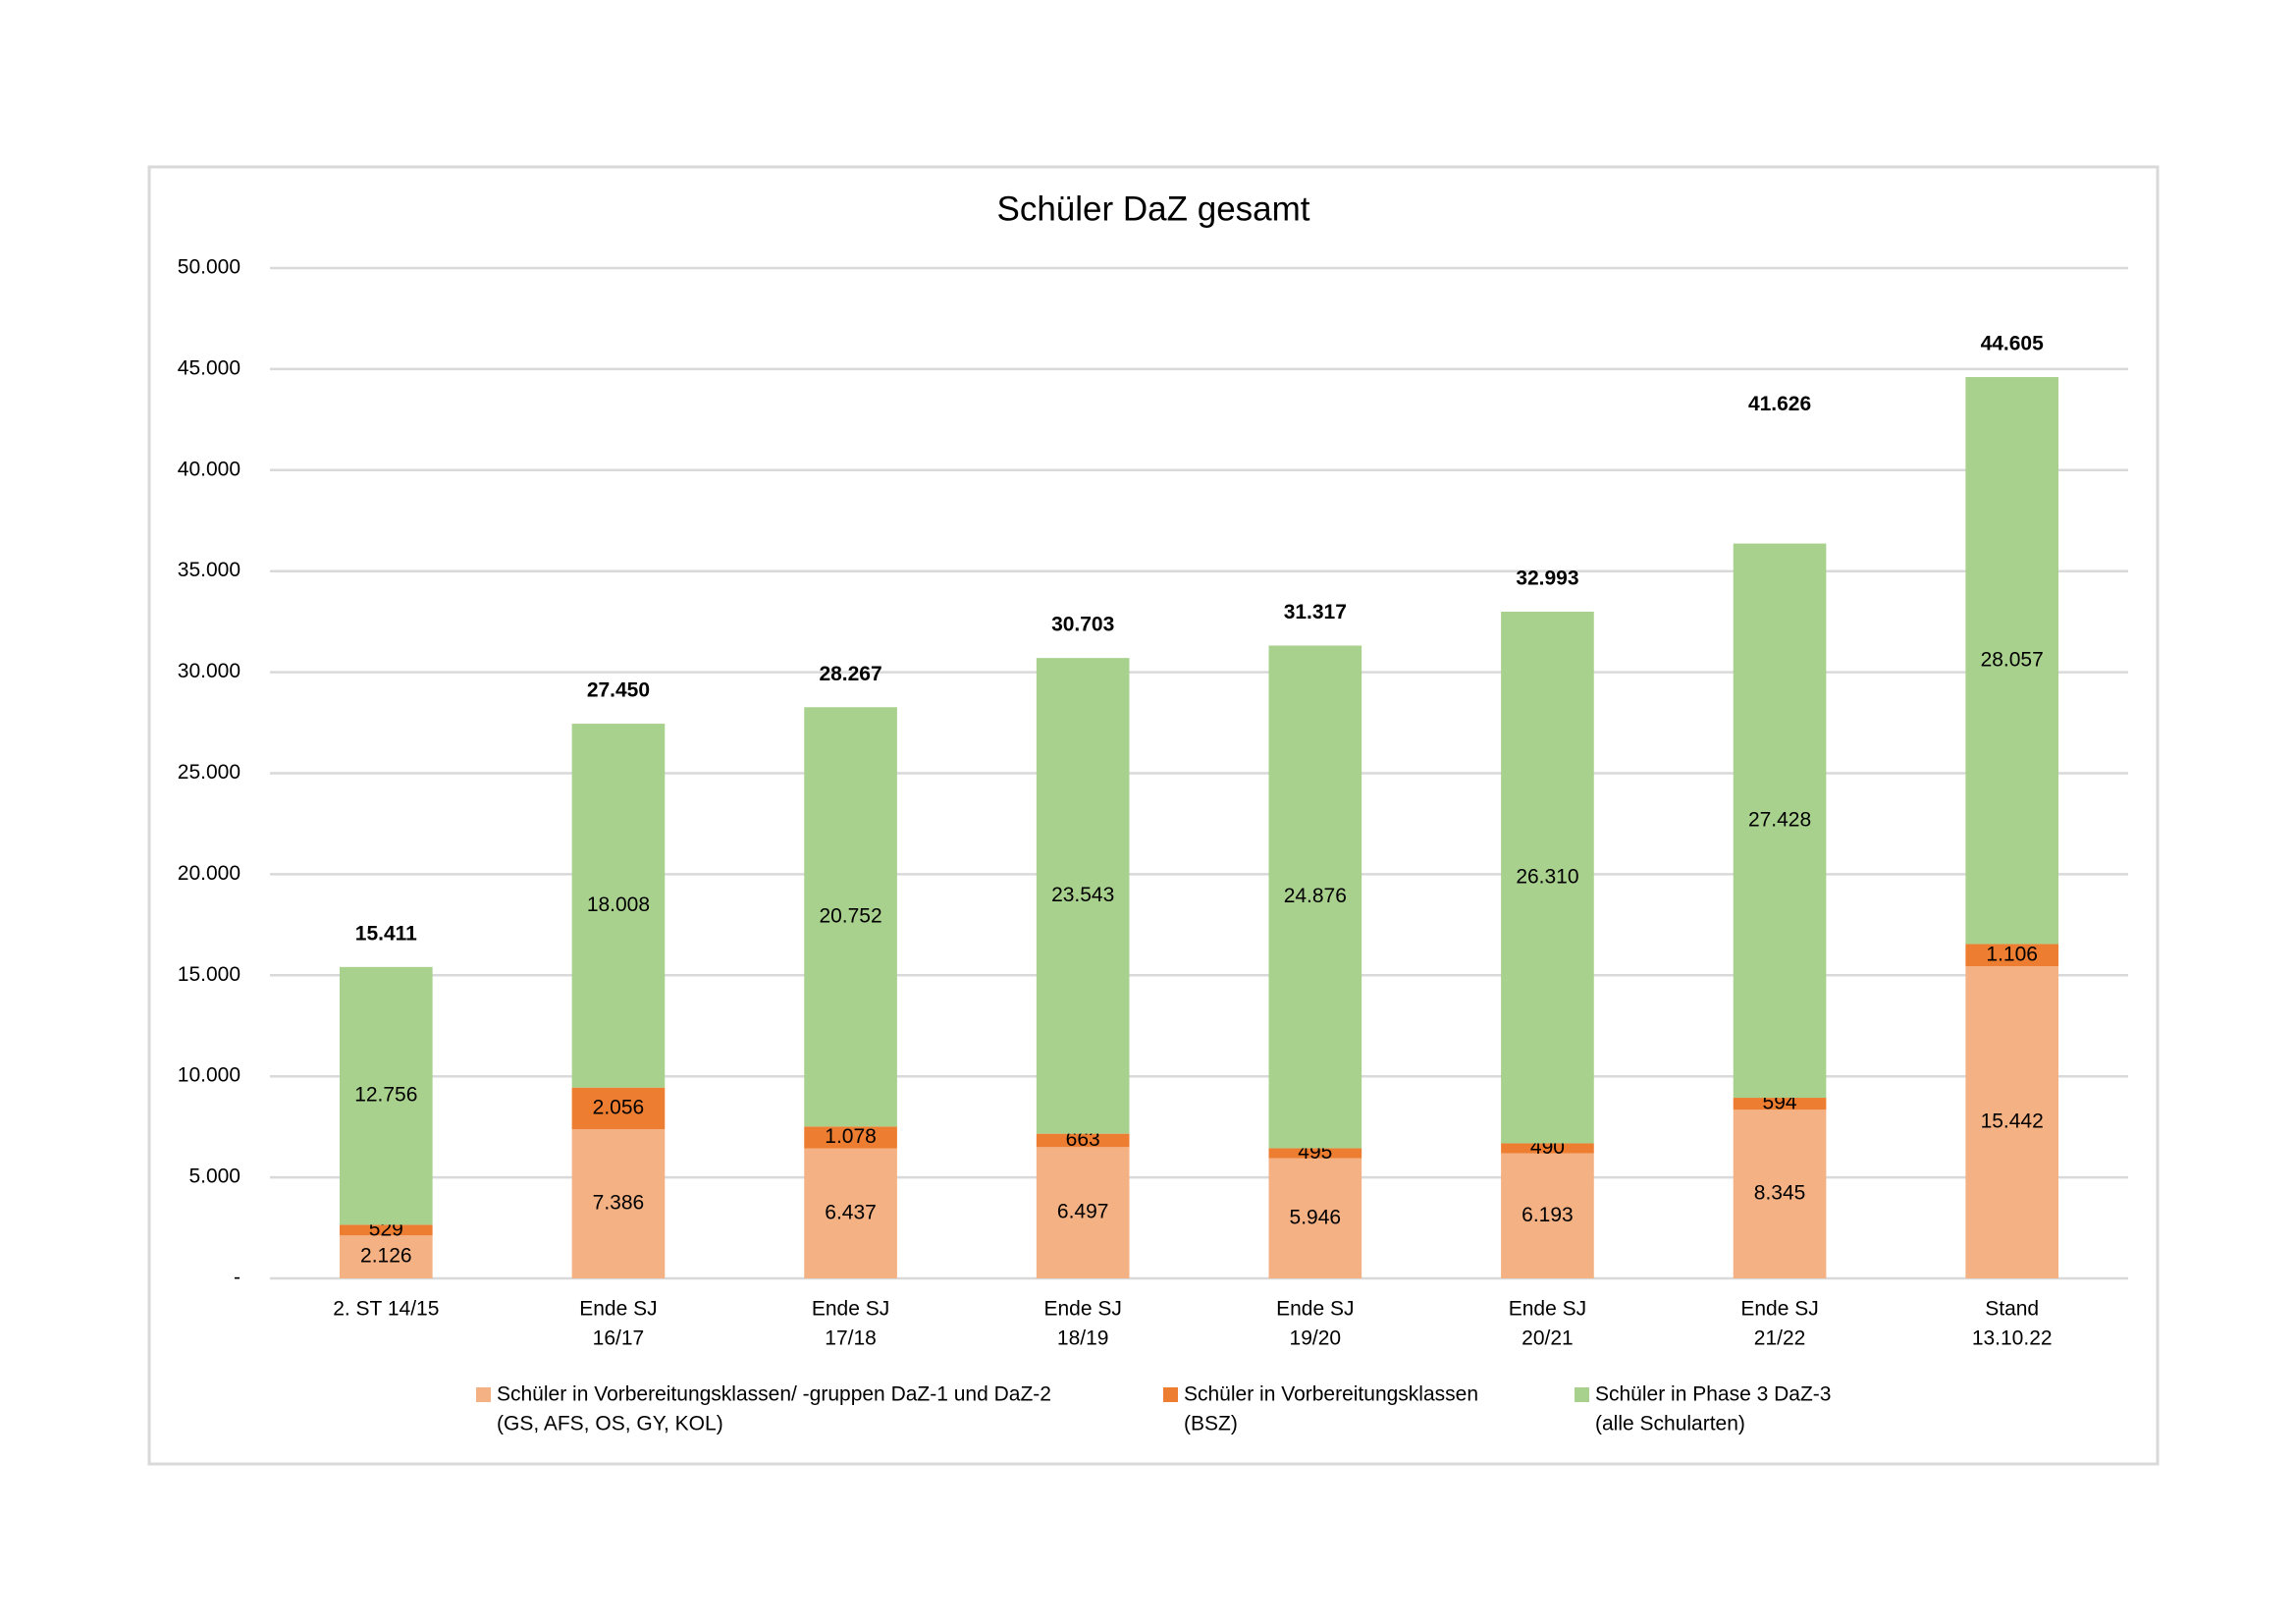 The image size is (2296, 1624). Describe the element at coordinates (1780, 1338) in the screenshot. I see `x-tick-label: 21/22` at that location.